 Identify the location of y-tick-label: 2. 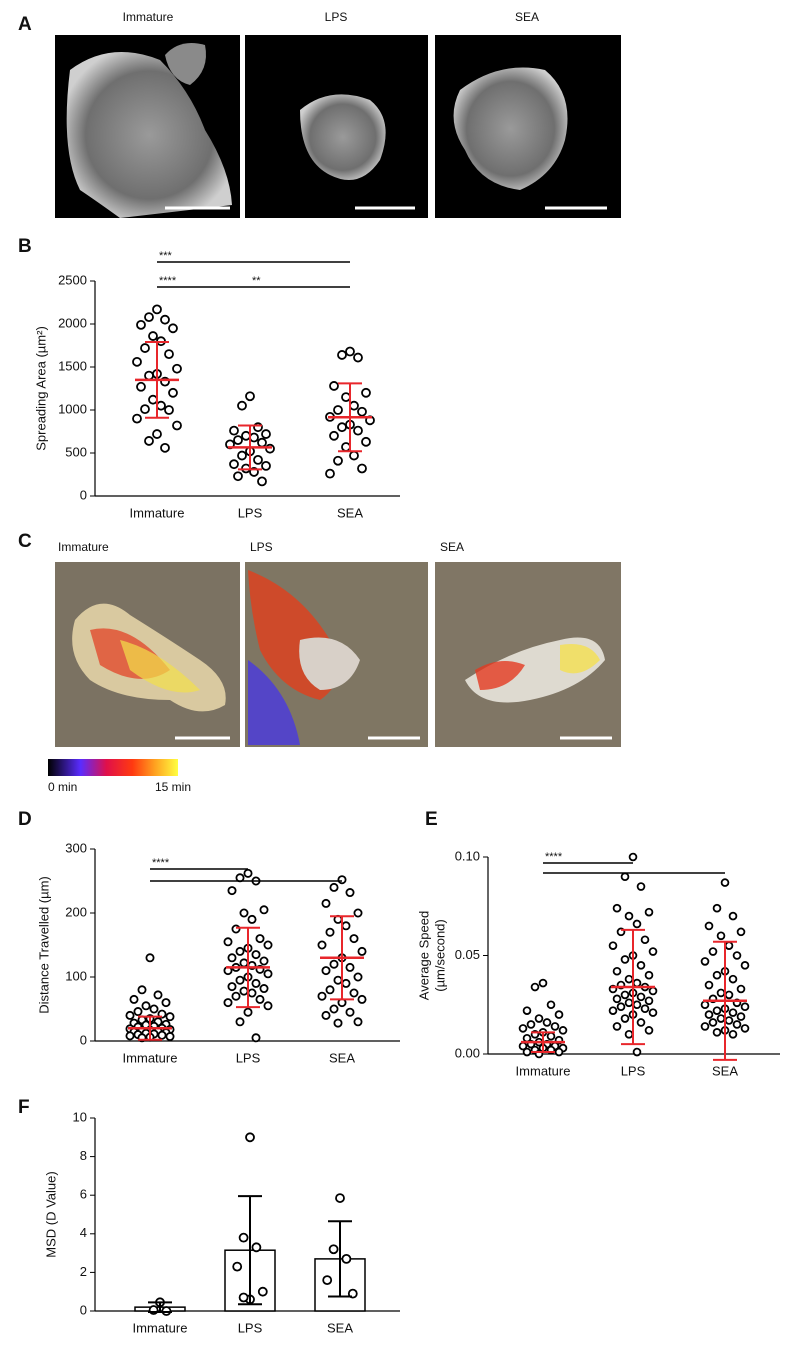
(83, 1271).